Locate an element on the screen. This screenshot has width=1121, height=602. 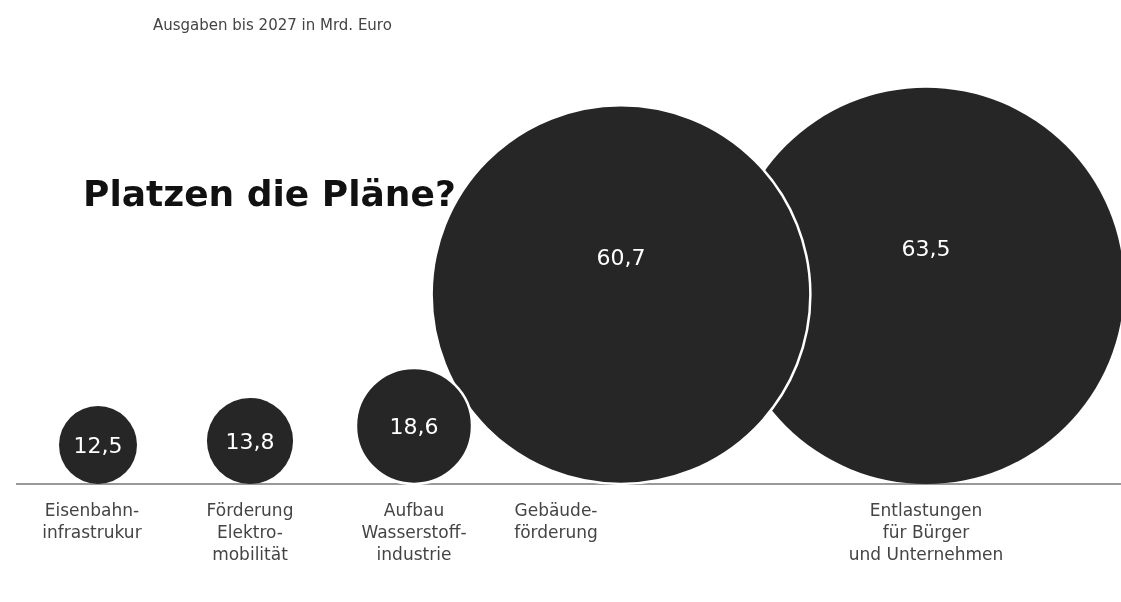
category-label: Entlastungen für Bürger und Unternehmen is located at coordinates (926, 532).